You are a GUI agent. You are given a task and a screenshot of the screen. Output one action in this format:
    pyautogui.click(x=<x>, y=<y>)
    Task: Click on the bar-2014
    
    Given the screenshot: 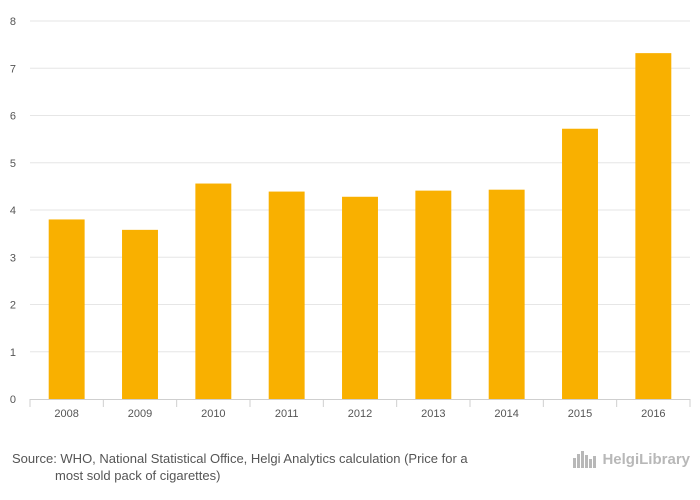 What is the action you would take?
    pyautogui.click(x=506, y=294)
    